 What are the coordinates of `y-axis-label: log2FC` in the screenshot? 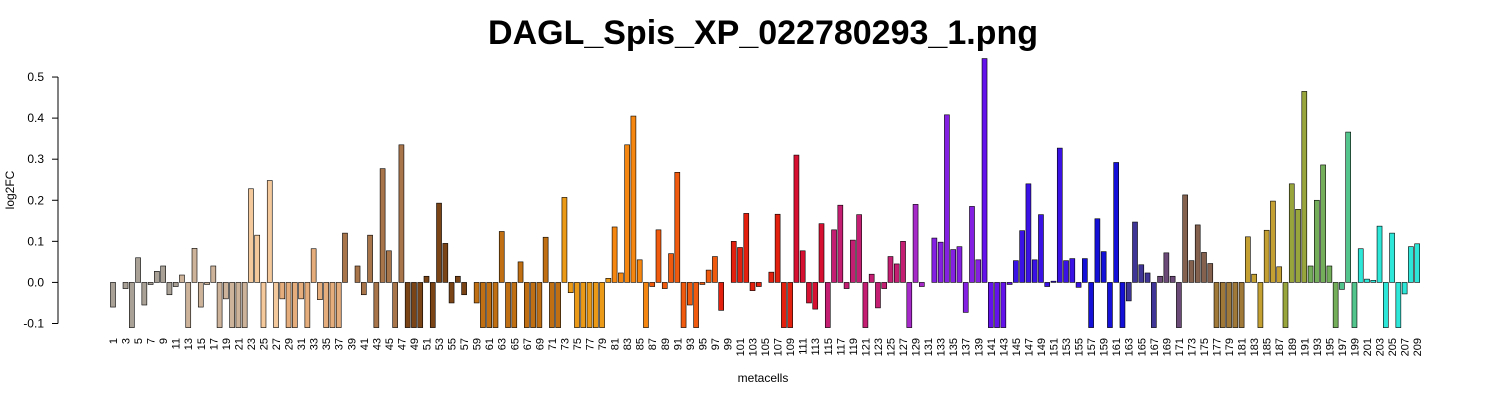 It's located at (10, 189).